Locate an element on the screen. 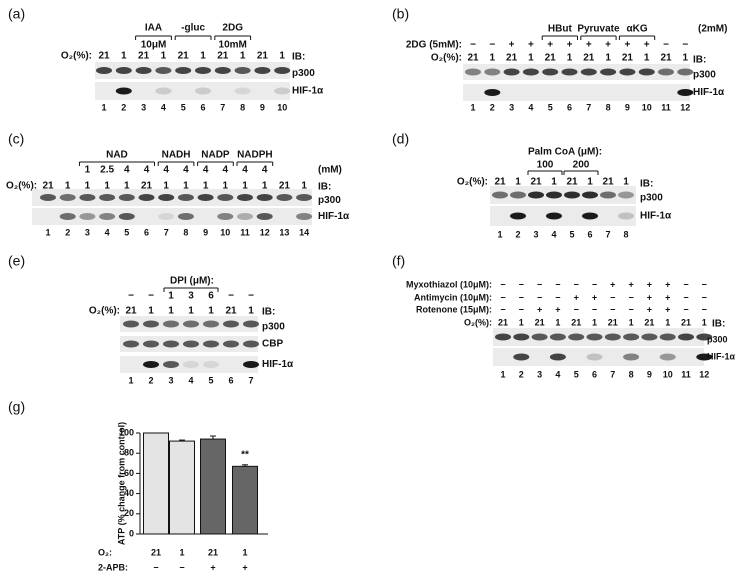 Image resolution: width=740 pixels, height=582 pixels. group-label: αKG is located at coordinates (636, 29).